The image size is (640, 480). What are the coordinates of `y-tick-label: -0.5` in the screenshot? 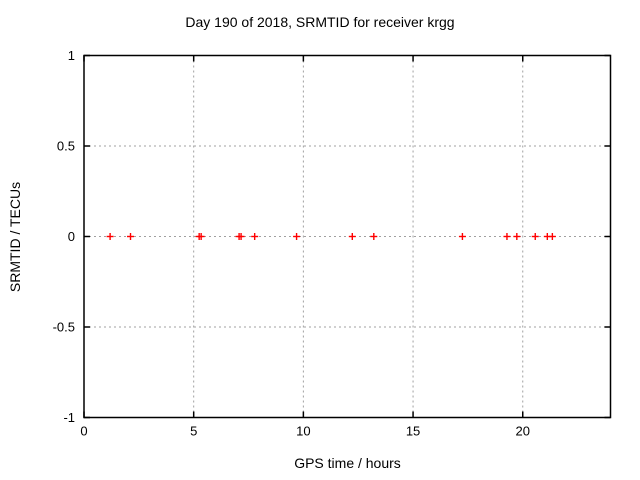 It's located at (64, 327).